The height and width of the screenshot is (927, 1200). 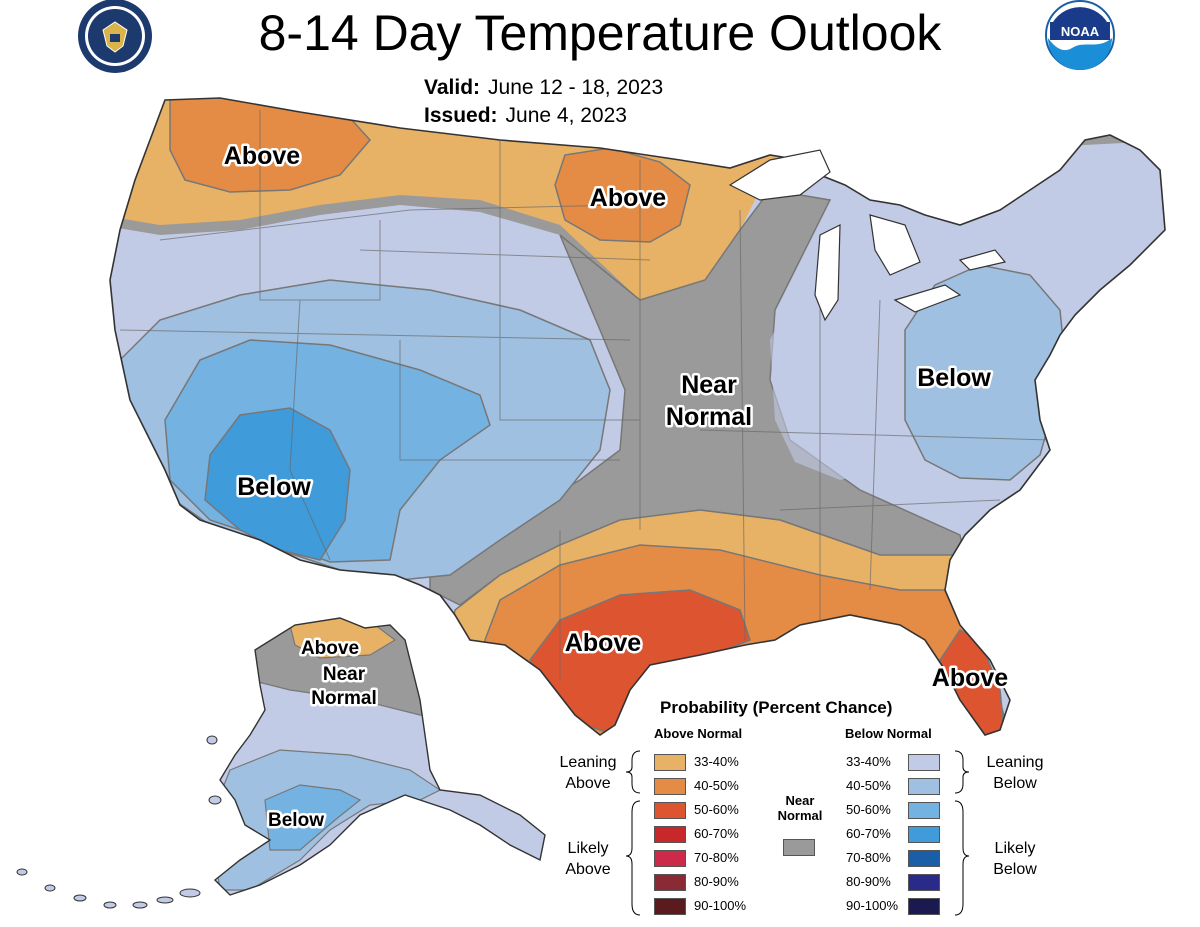 What do you see at coordinates (1080, 31) in the screenshot?
I see `noaa-logo-text: NOAA` at bounding box center [1080, 31].